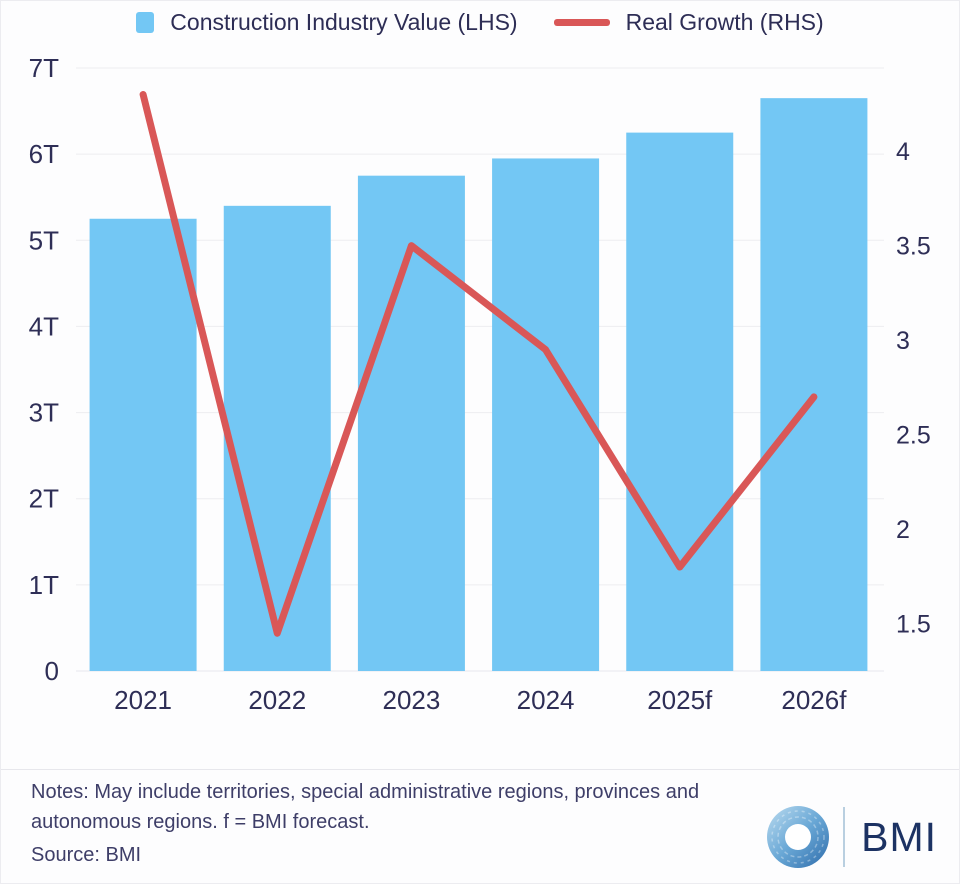 Image resolution: width=960 pixels, height=884 pixels. I want to click on left-axis-tick: 3T, so click(44, 413).